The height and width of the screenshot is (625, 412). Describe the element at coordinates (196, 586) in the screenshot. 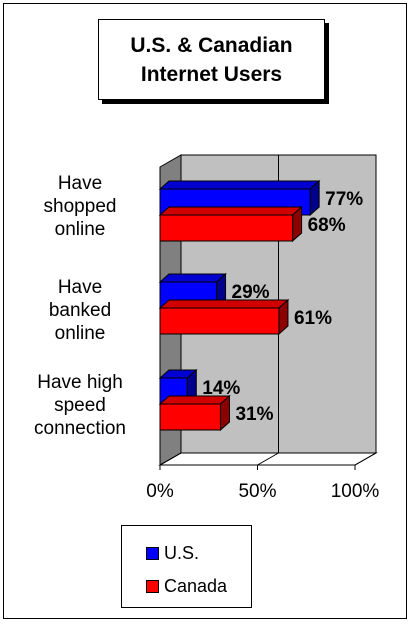

I see `legend-label-canada: Canada` at that location.